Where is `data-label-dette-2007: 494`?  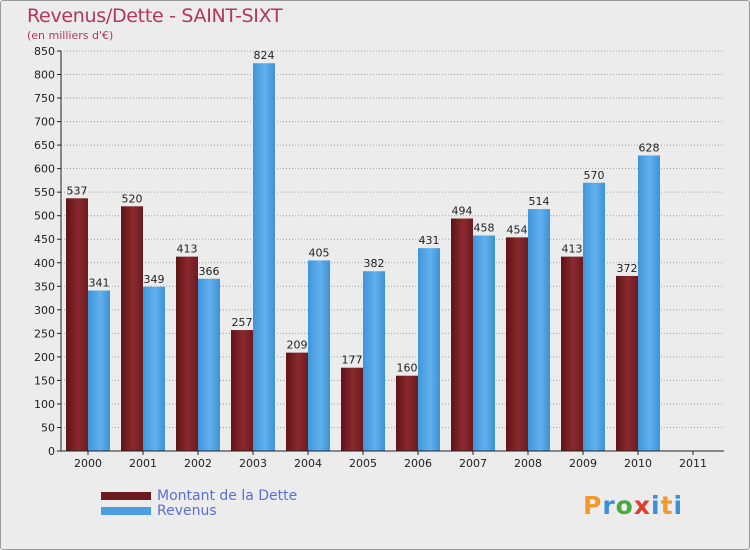 data-label-dette-2007: 494 is located at coordinates (462, 211).